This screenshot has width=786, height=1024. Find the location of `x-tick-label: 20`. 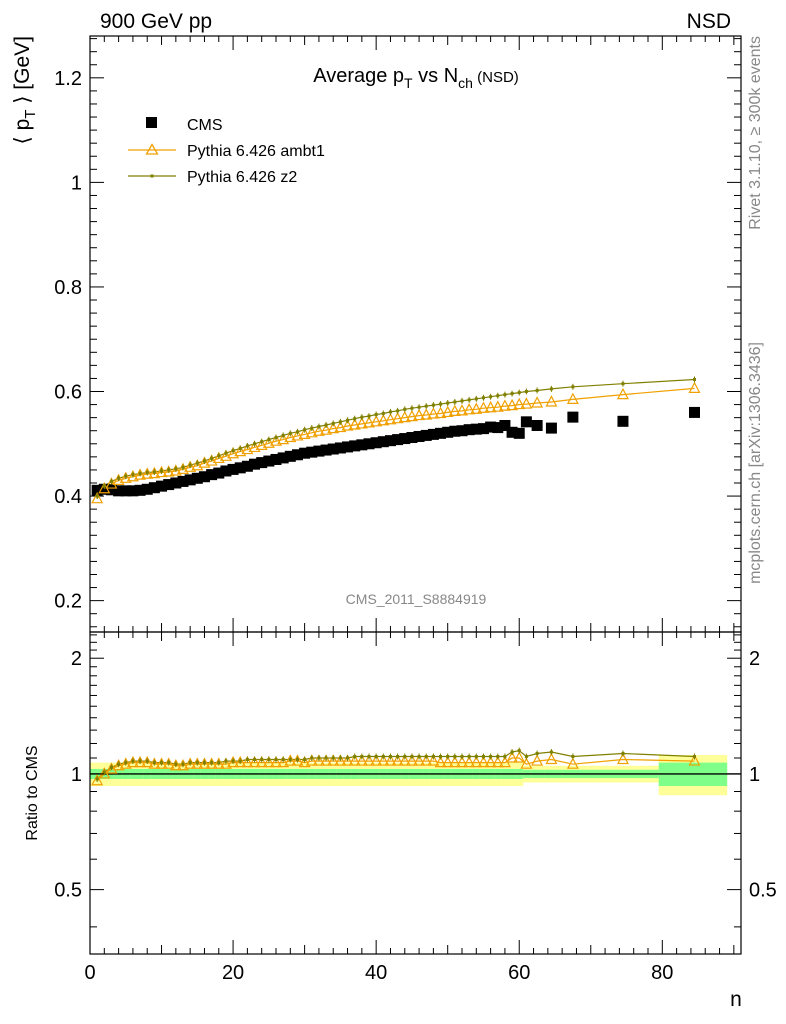

x-tick-label: 20 is located at coordinates (233, 973).